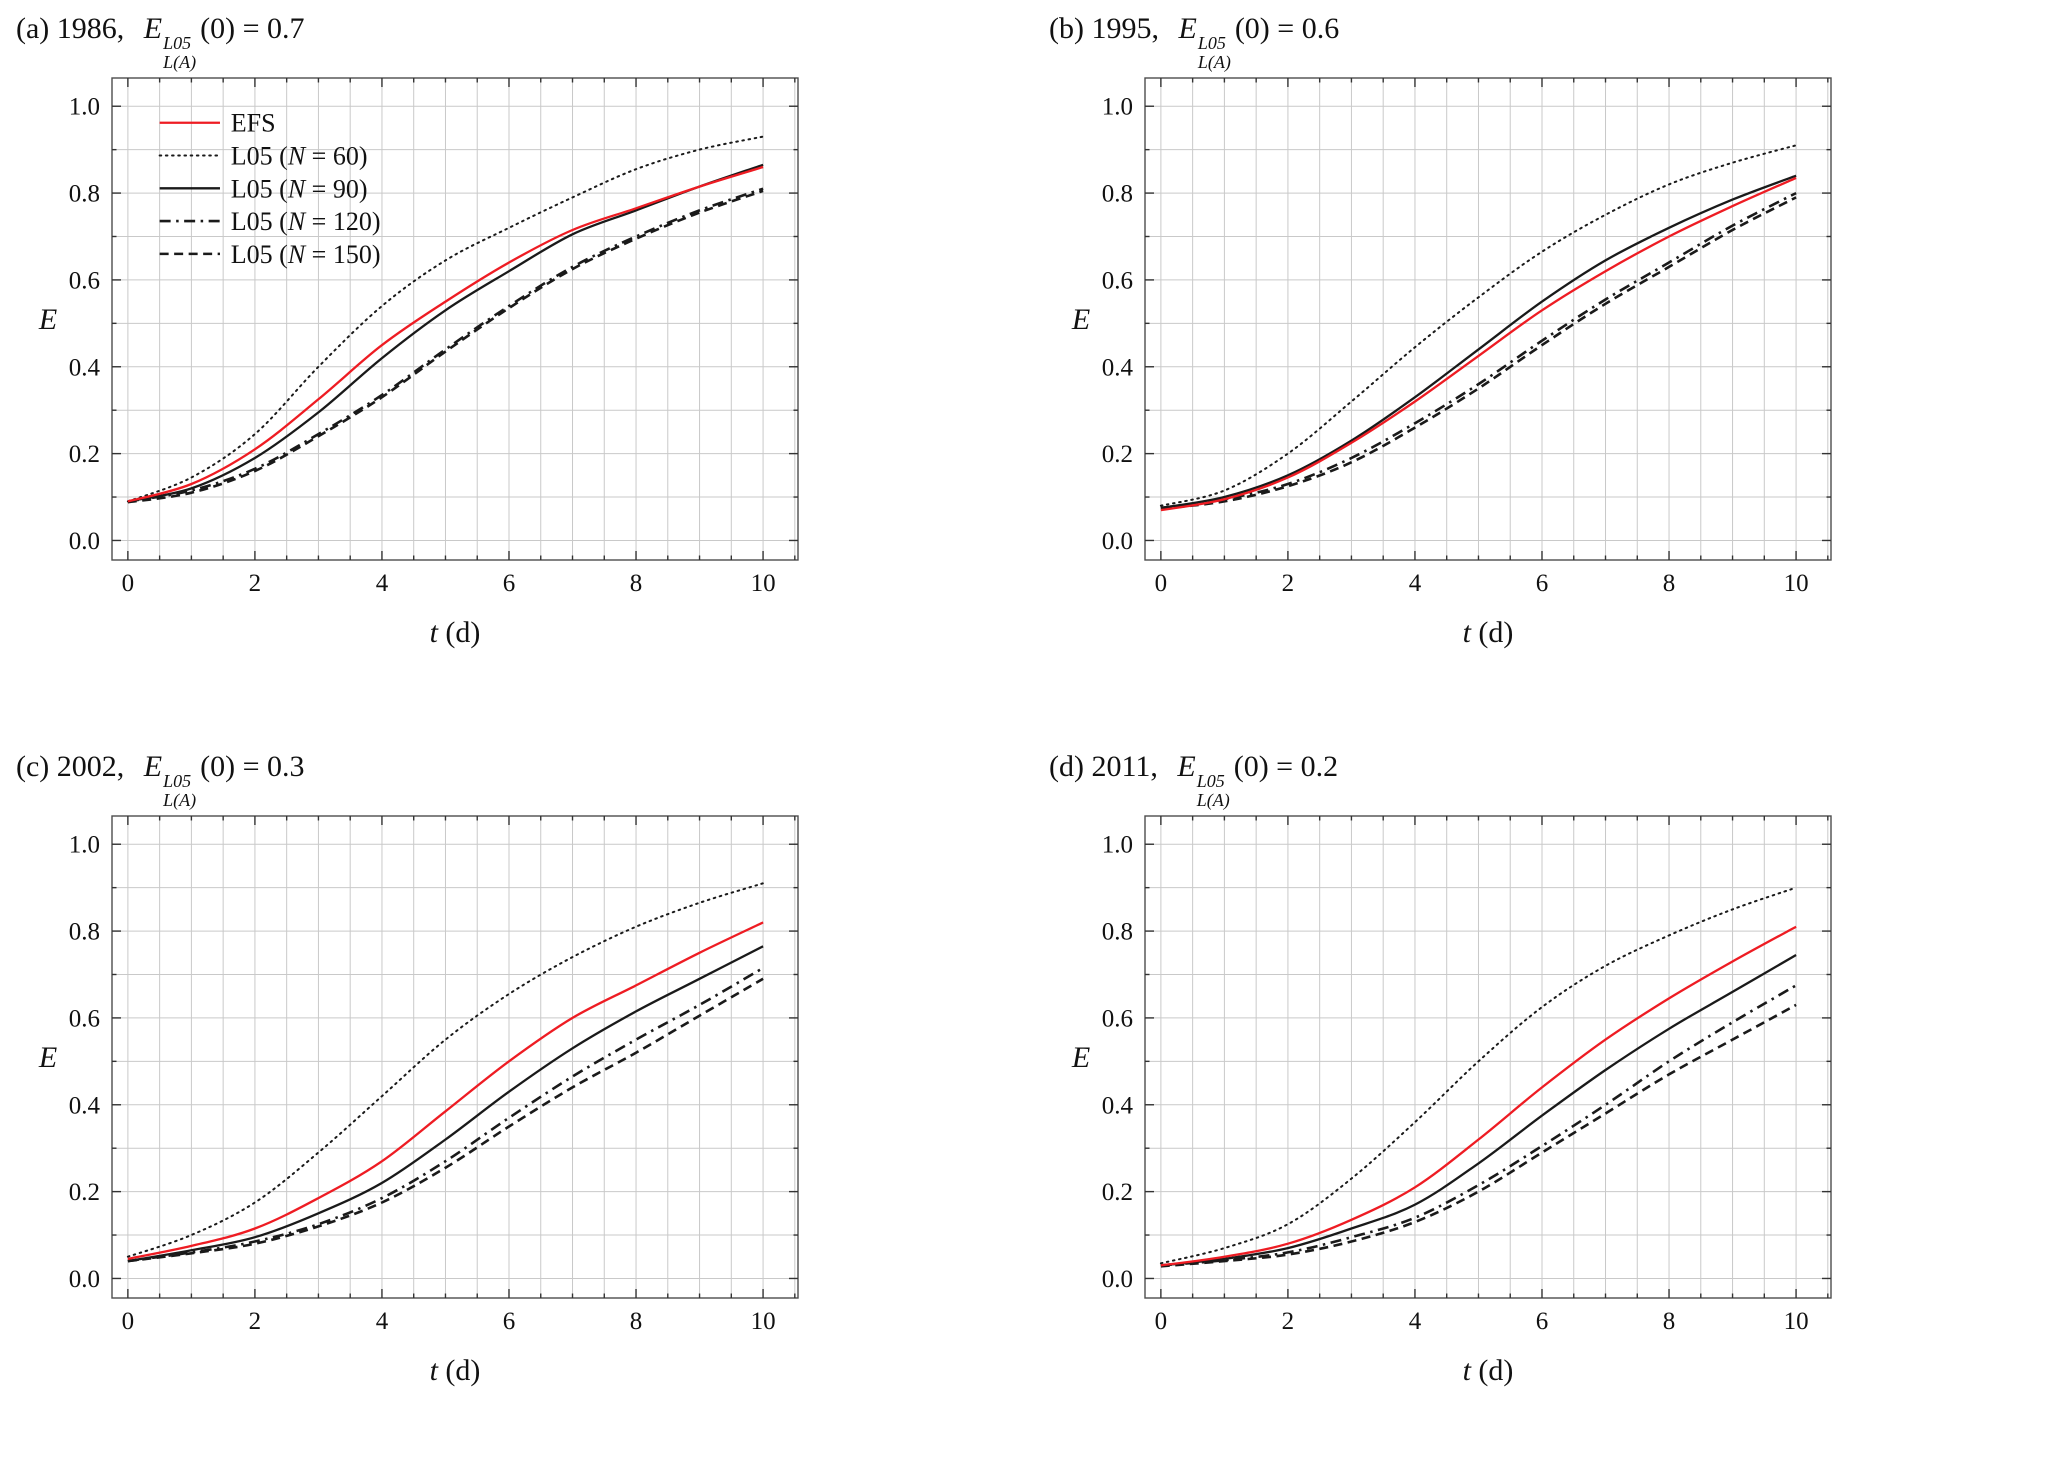 The width and height of the screenshot is (2067, 1477). I want to click on y-axis-labels: 0.0 0.2 0.4 0.6 0.8 1.0, so click(85, 324).